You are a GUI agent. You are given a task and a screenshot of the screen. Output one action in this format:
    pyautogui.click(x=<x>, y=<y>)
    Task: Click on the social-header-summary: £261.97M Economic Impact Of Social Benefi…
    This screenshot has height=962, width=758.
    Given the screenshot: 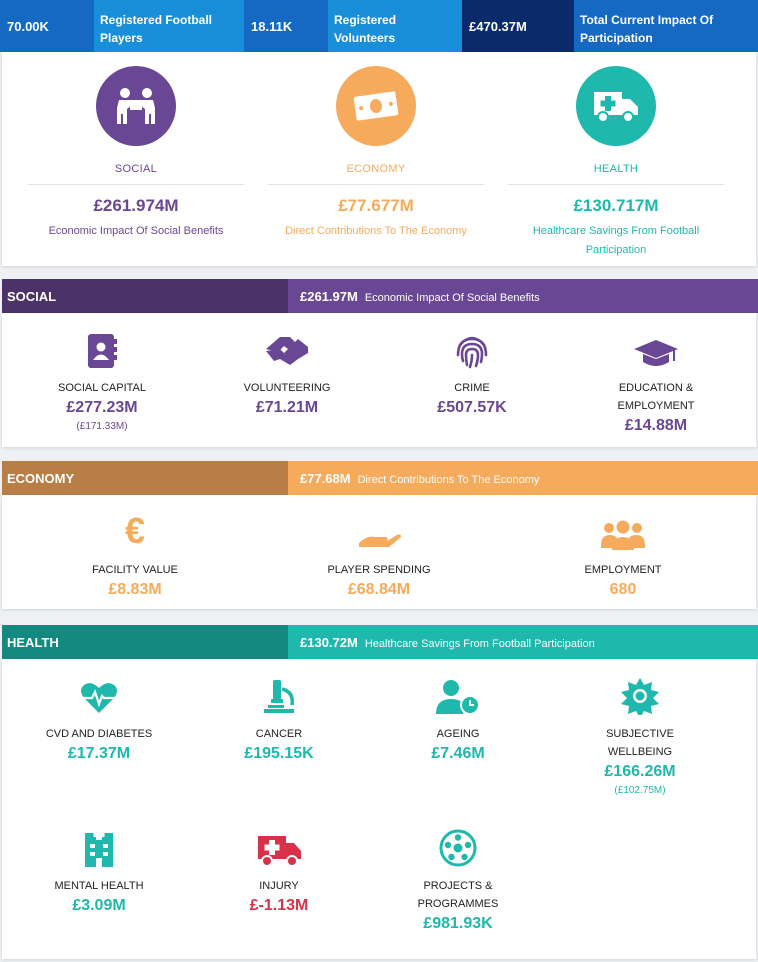 What is the action you would take?
    pyautogui.click(x=523, y=296)
    